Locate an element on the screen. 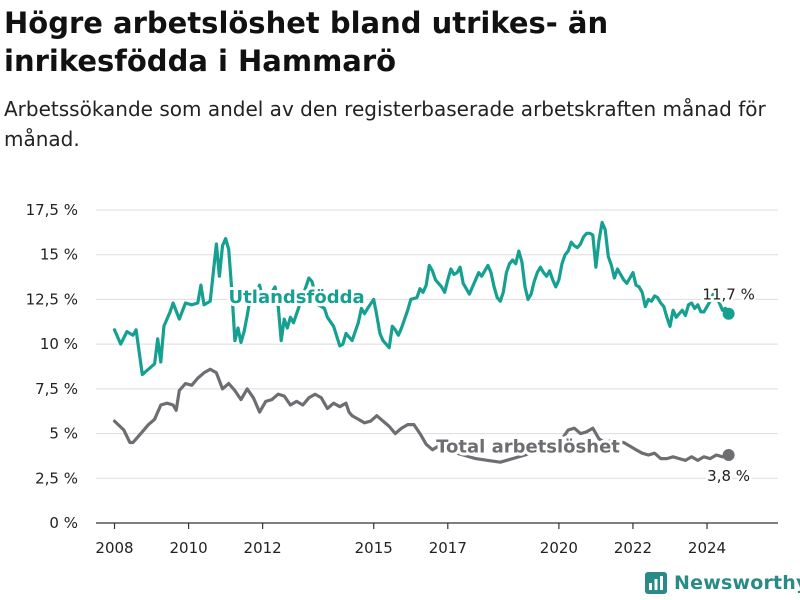  x-tick-label: 2008 is located at coordinates (114, 548).